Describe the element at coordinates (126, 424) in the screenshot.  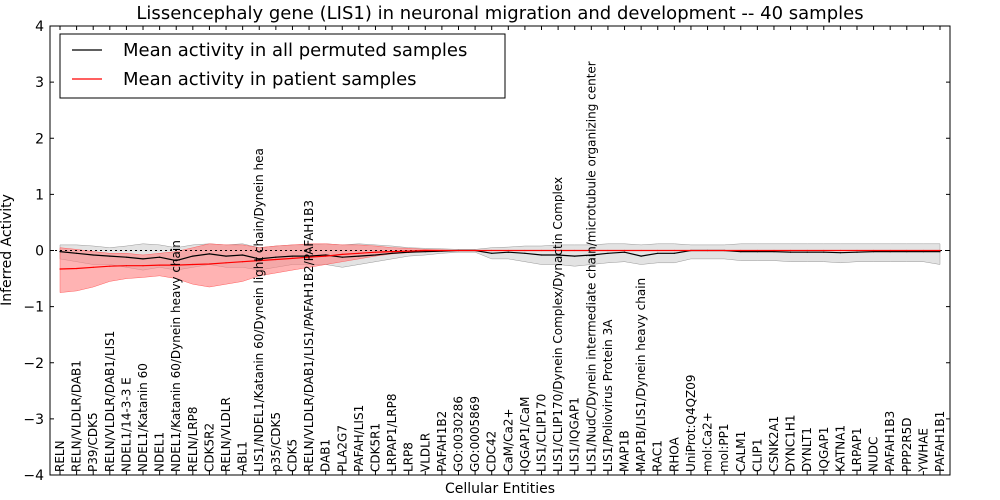
I see `x-category-label: NDEL1/14-3-3 E` at that location.